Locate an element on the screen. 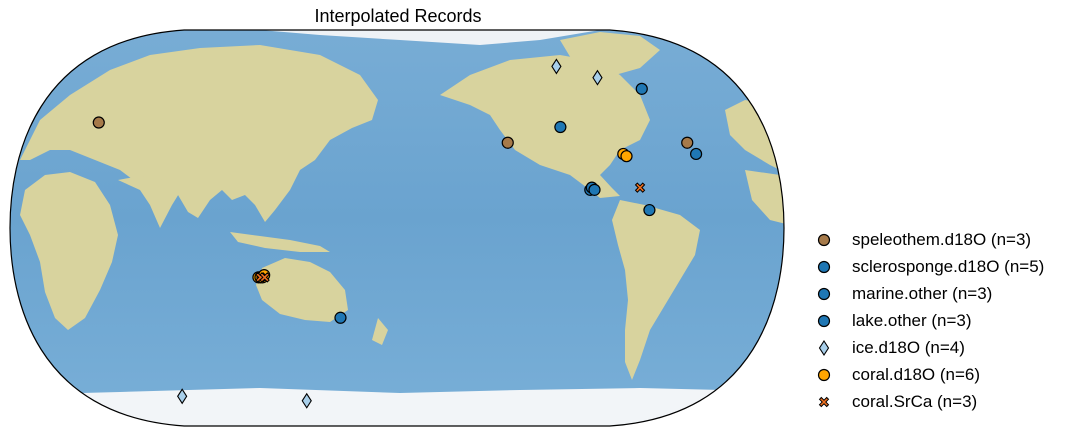 This screenshot has width=1078, height=436. legend-item-coral: coral.d18O (n=6) is located at coordinates (928, 374).